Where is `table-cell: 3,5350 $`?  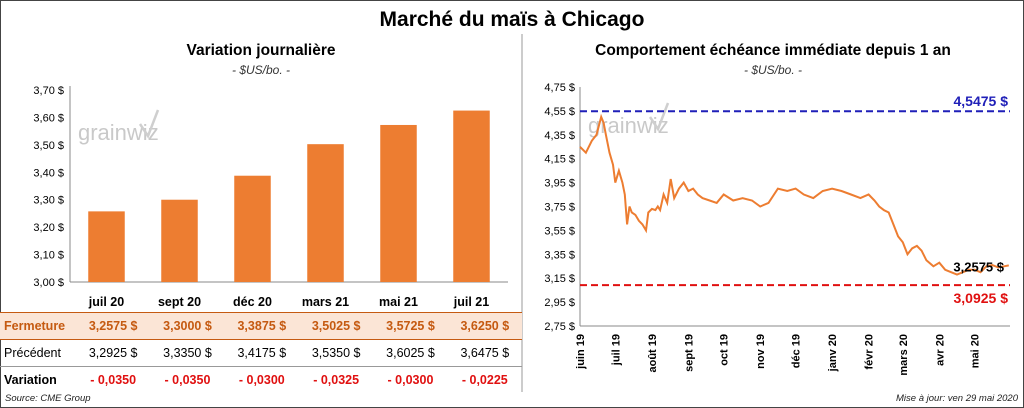 table-cell: 3,5350 $ is located at coordinates (336, 353).